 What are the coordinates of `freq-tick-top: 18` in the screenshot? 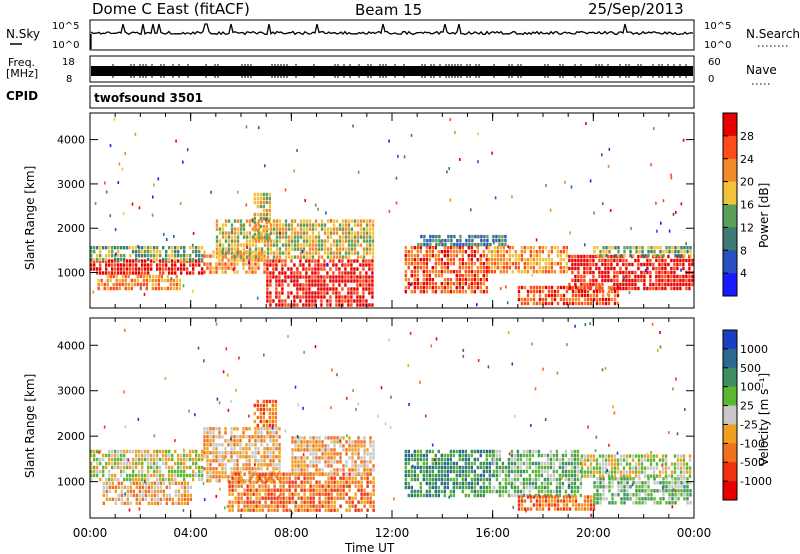 It's located at (68, 62).